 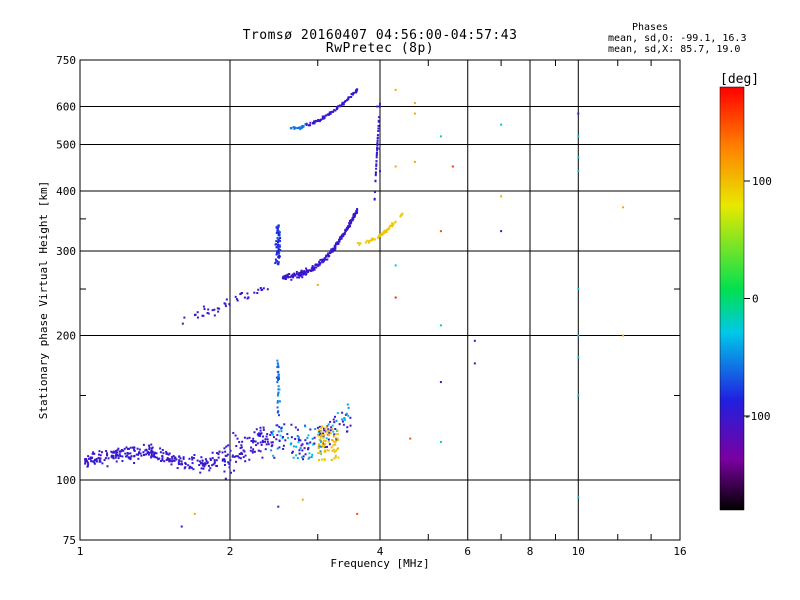 What do you see at coordinates (230, 551) in the screenshot?
I see `x-tick-label: 2` at bounding box center [230, 551].